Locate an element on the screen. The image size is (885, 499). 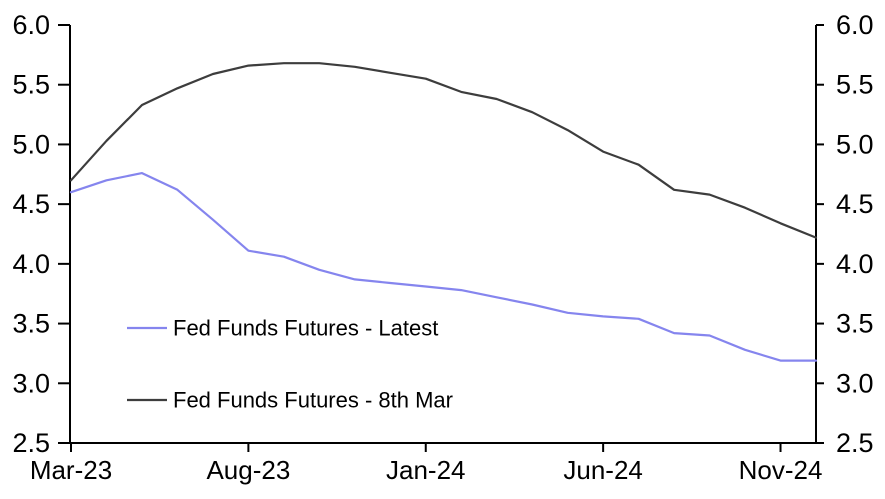
y-tick-label-left: 4.0 is located at coordinates (31, 264).